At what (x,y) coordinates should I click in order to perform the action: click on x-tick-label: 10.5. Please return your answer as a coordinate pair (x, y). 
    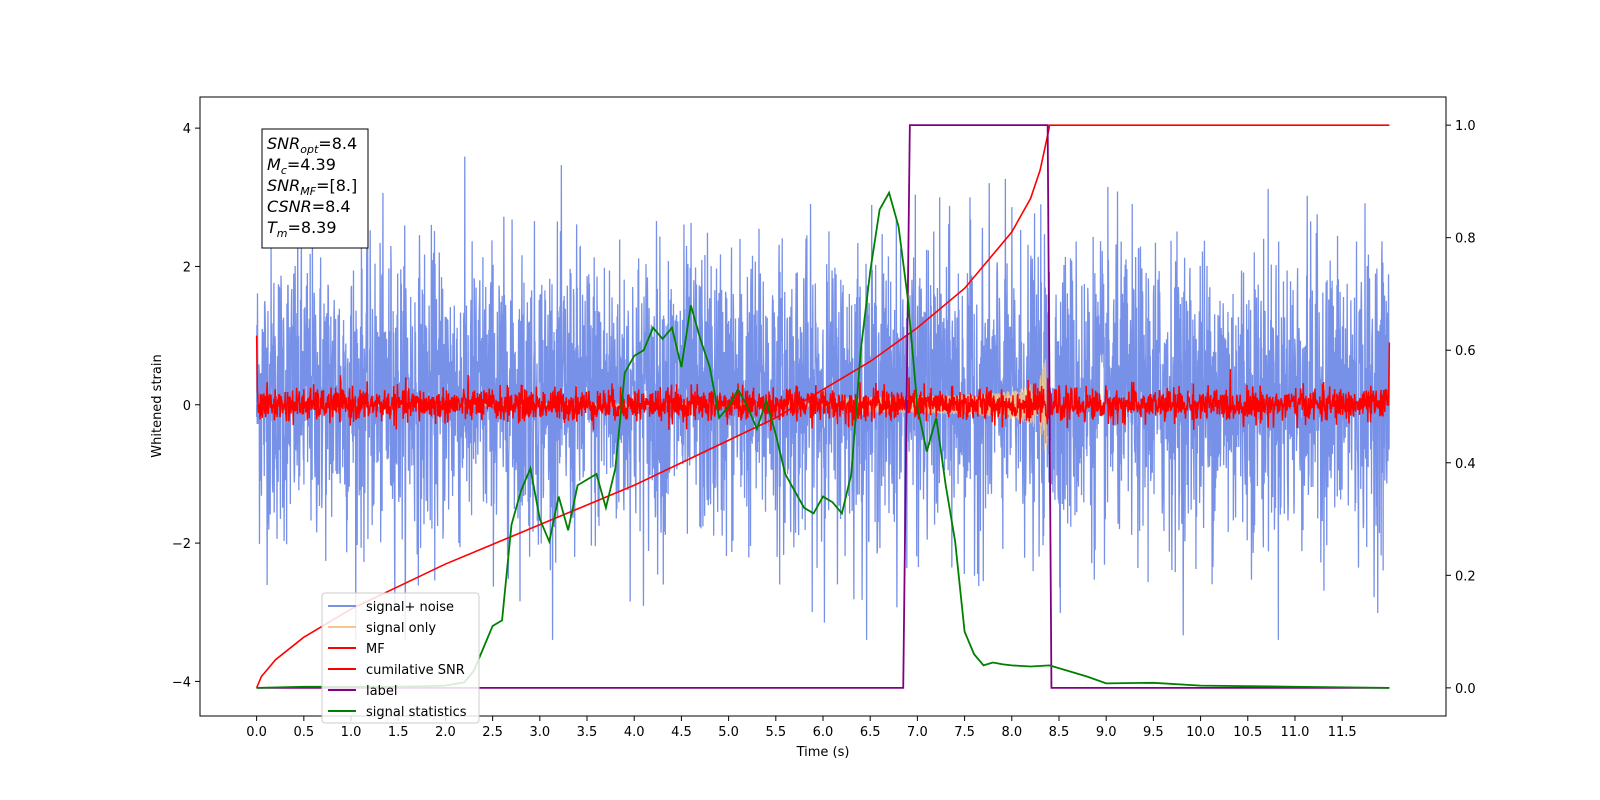
    Looking at the image, I should click on (1247, 732).